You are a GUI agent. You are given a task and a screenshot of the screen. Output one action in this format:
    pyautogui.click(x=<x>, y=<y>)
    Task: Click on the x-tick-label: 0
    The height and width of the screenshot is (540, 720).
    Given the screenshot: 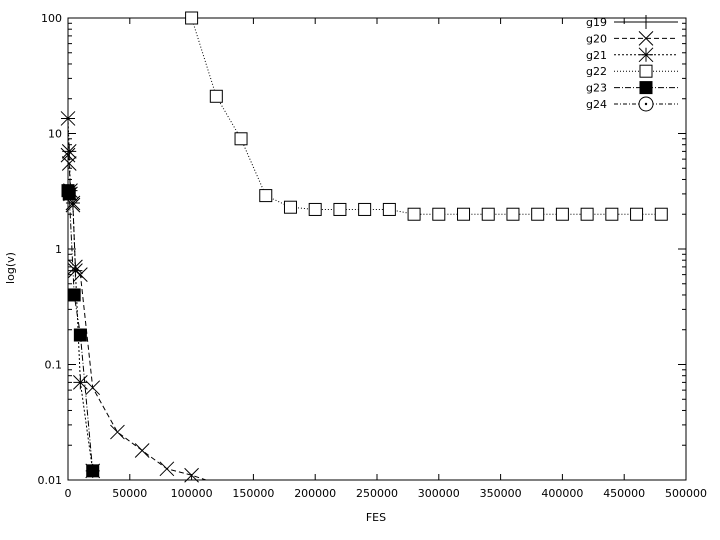 What is the action you would take?
    pyautogui.click(x=68, y=493)
    